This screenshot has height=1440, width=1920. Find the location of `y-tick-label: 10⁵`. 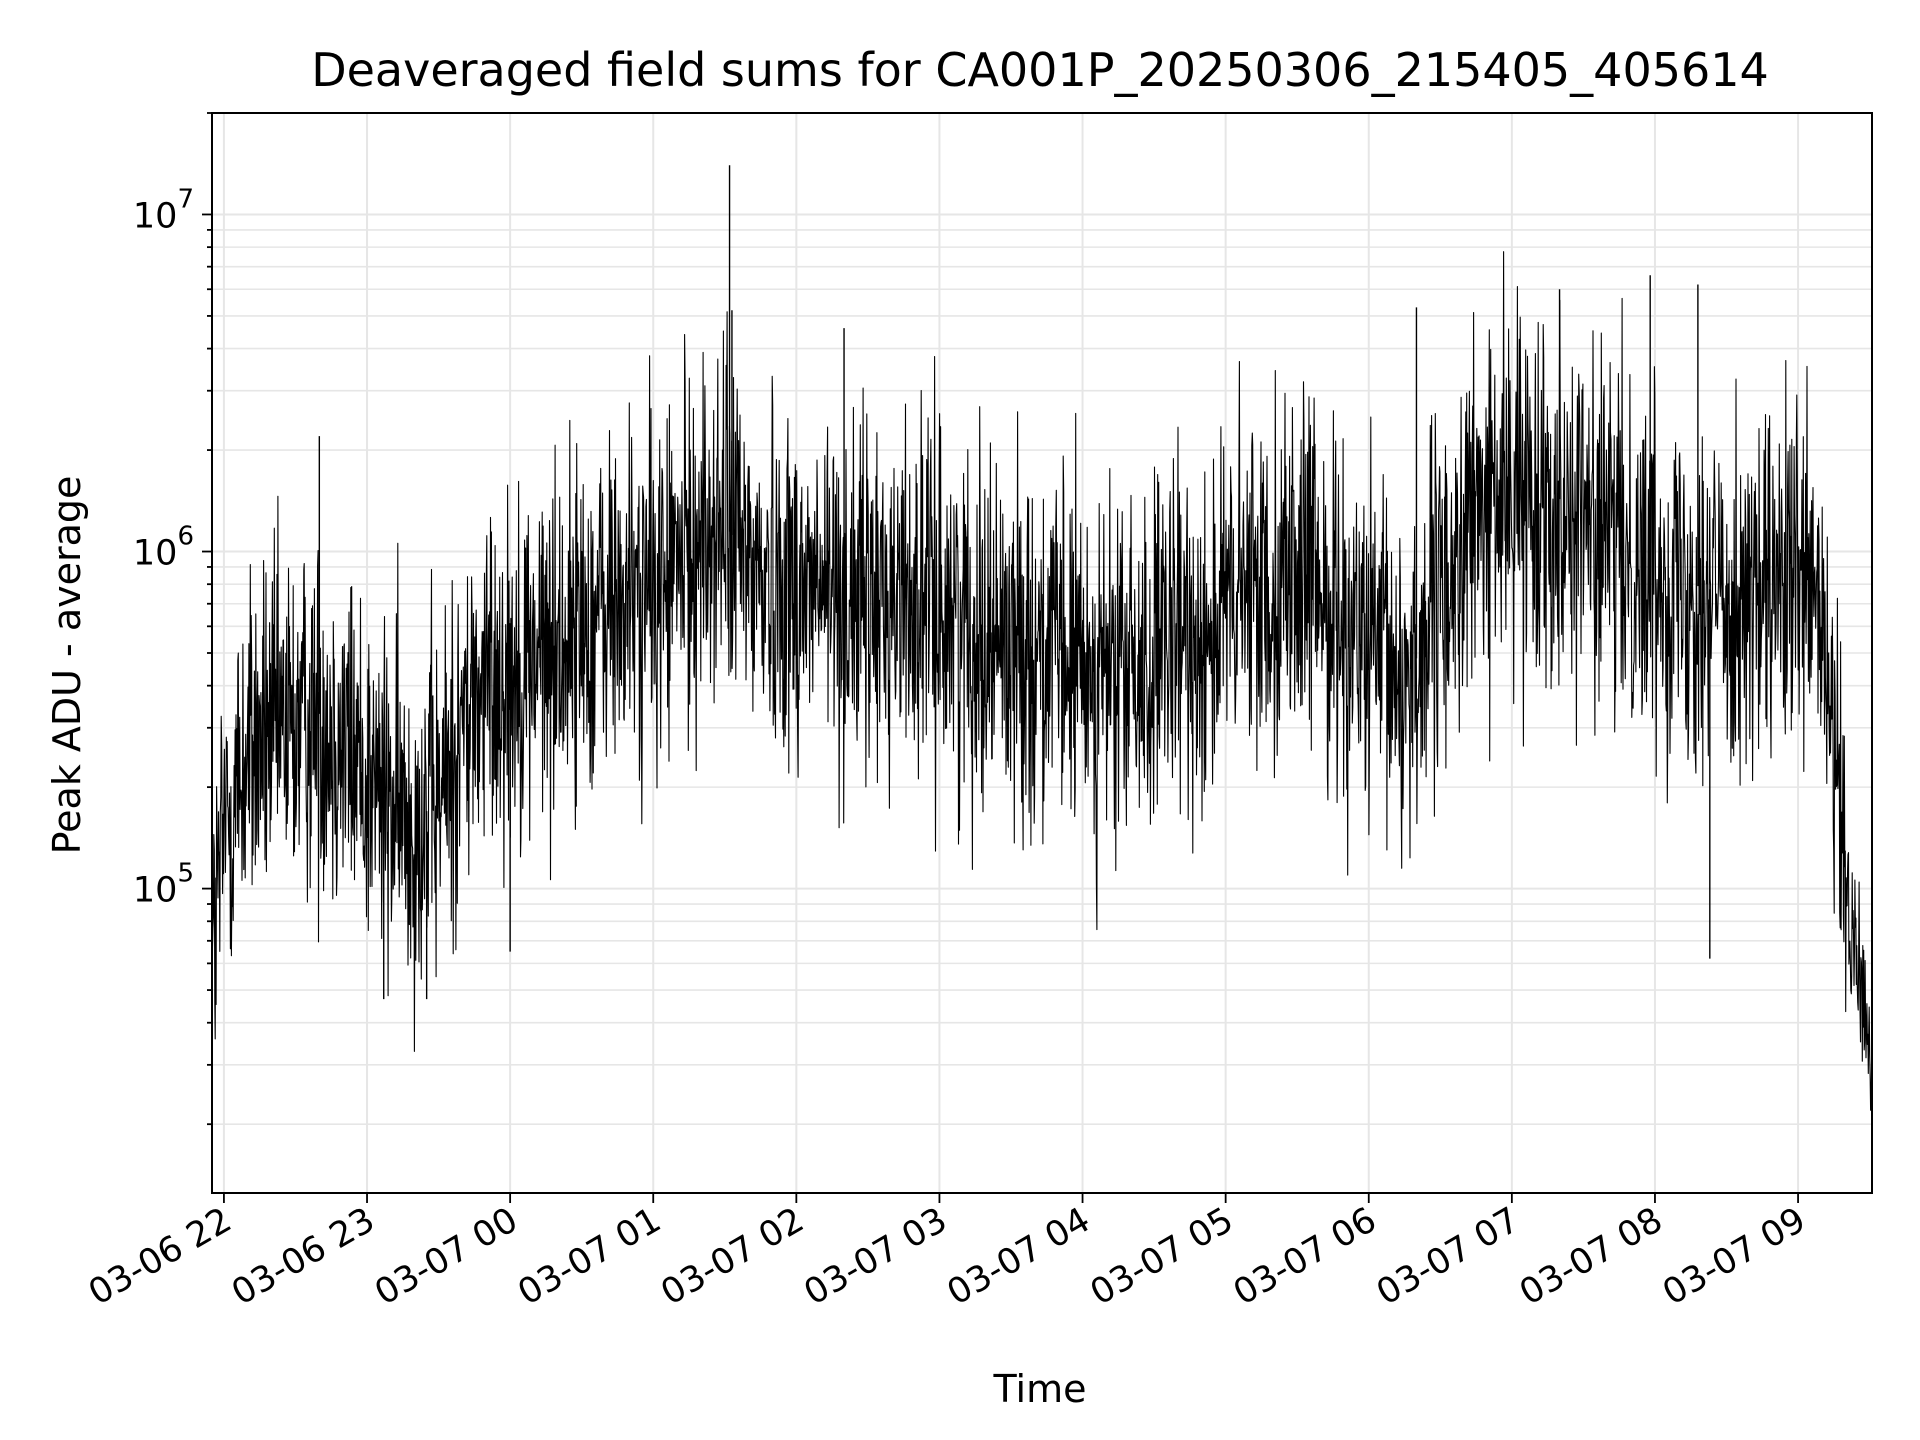

y-tick-label: 10⁵ is located at coordinates (163, 885).